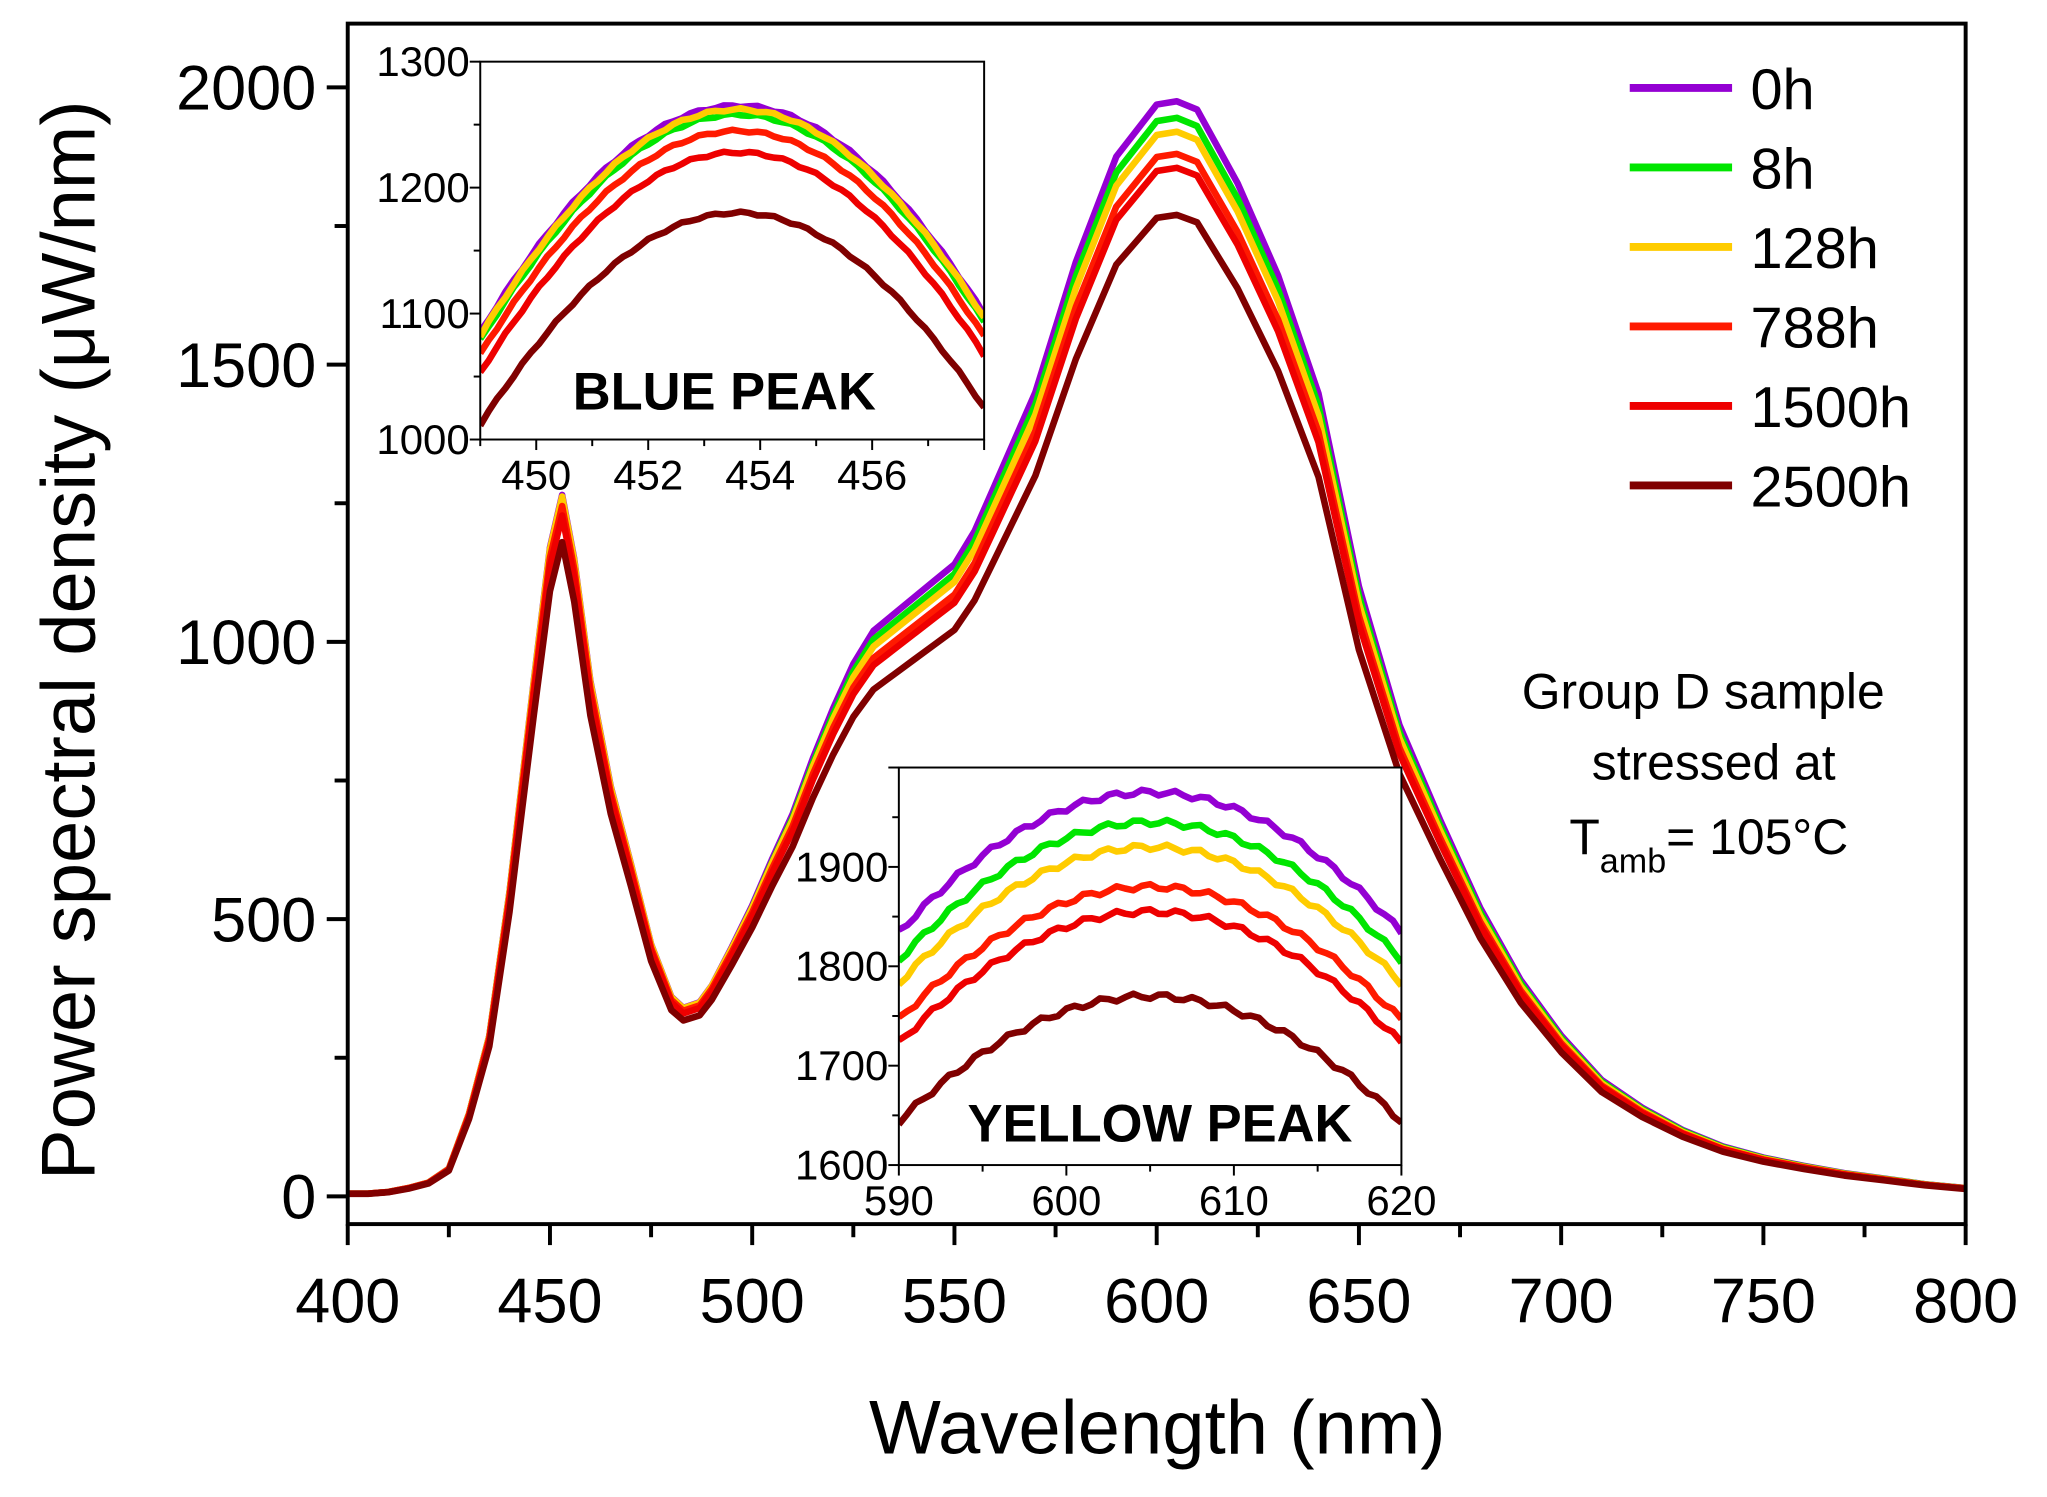 The image size is (2047, 1497). I want to click on inset-x-tick-label: 620, so click(1401, 1200).